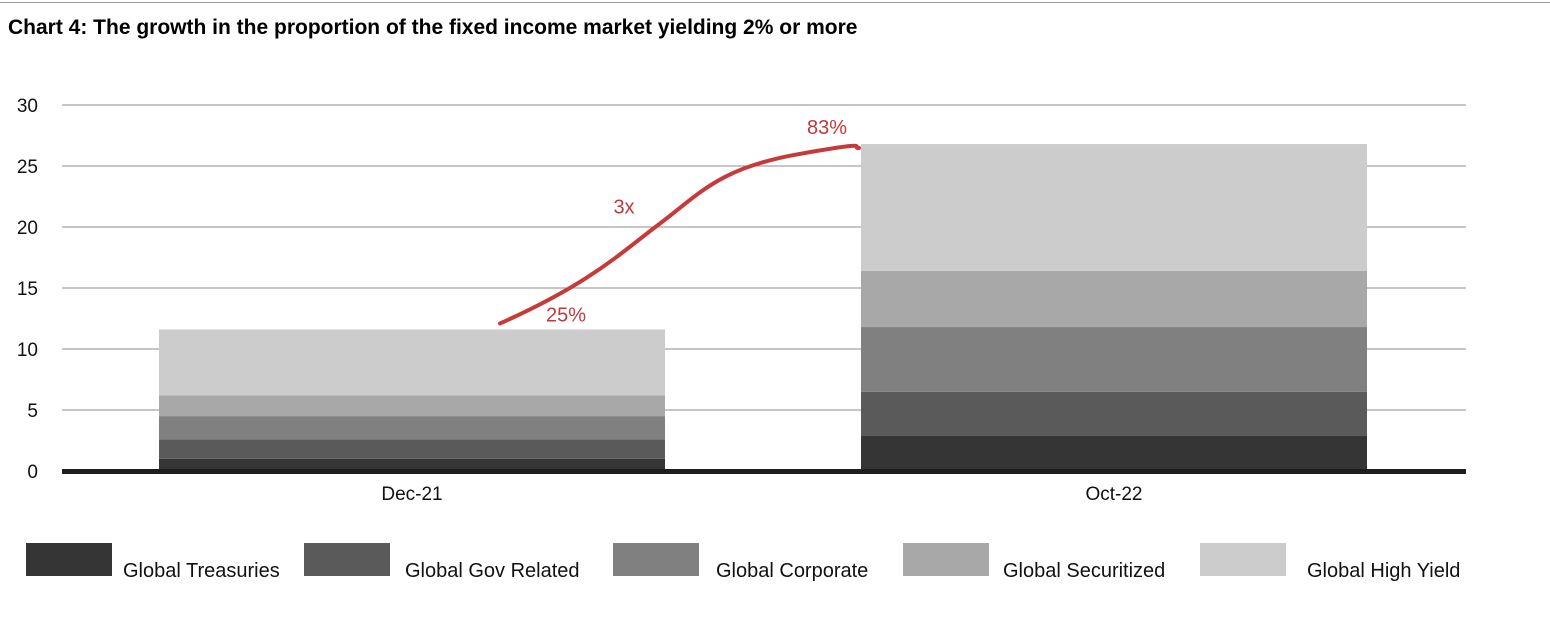  I want to click on y-axis-ticks: 0 5 10 15 20 25 30, so click(27, 289).